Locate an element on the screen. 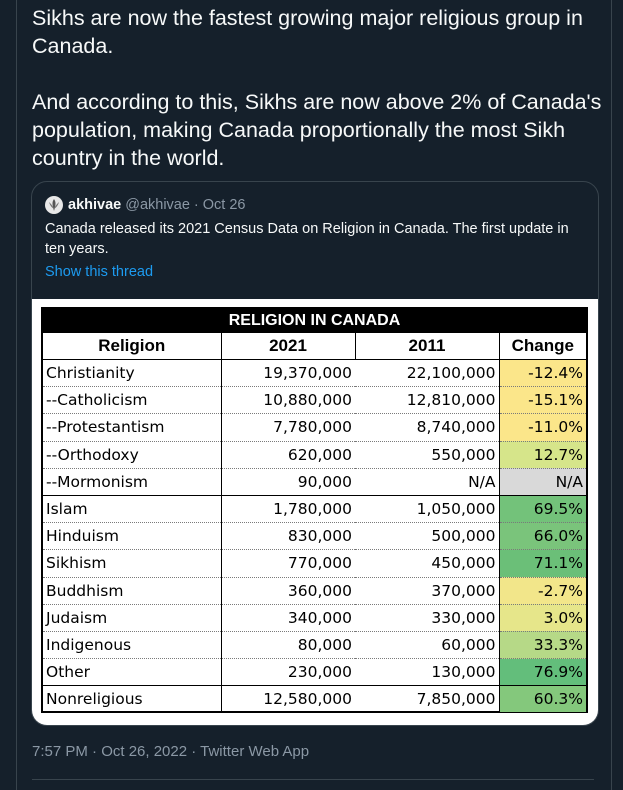  cell-2021: 7,780,000 is located at coordinates (288, 427).